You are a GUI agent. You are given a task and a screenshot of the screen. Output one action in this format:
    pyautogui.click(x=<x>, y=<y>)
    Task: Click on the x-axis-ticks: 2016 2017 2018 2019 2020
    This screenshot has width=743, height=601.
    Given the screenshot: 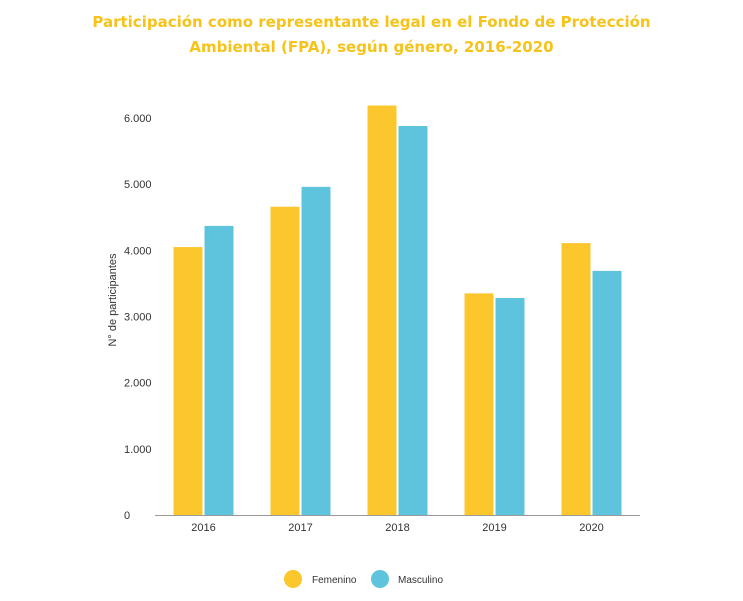 What is the action you would take?
    pyautogui.click(x=397, y=528)
    